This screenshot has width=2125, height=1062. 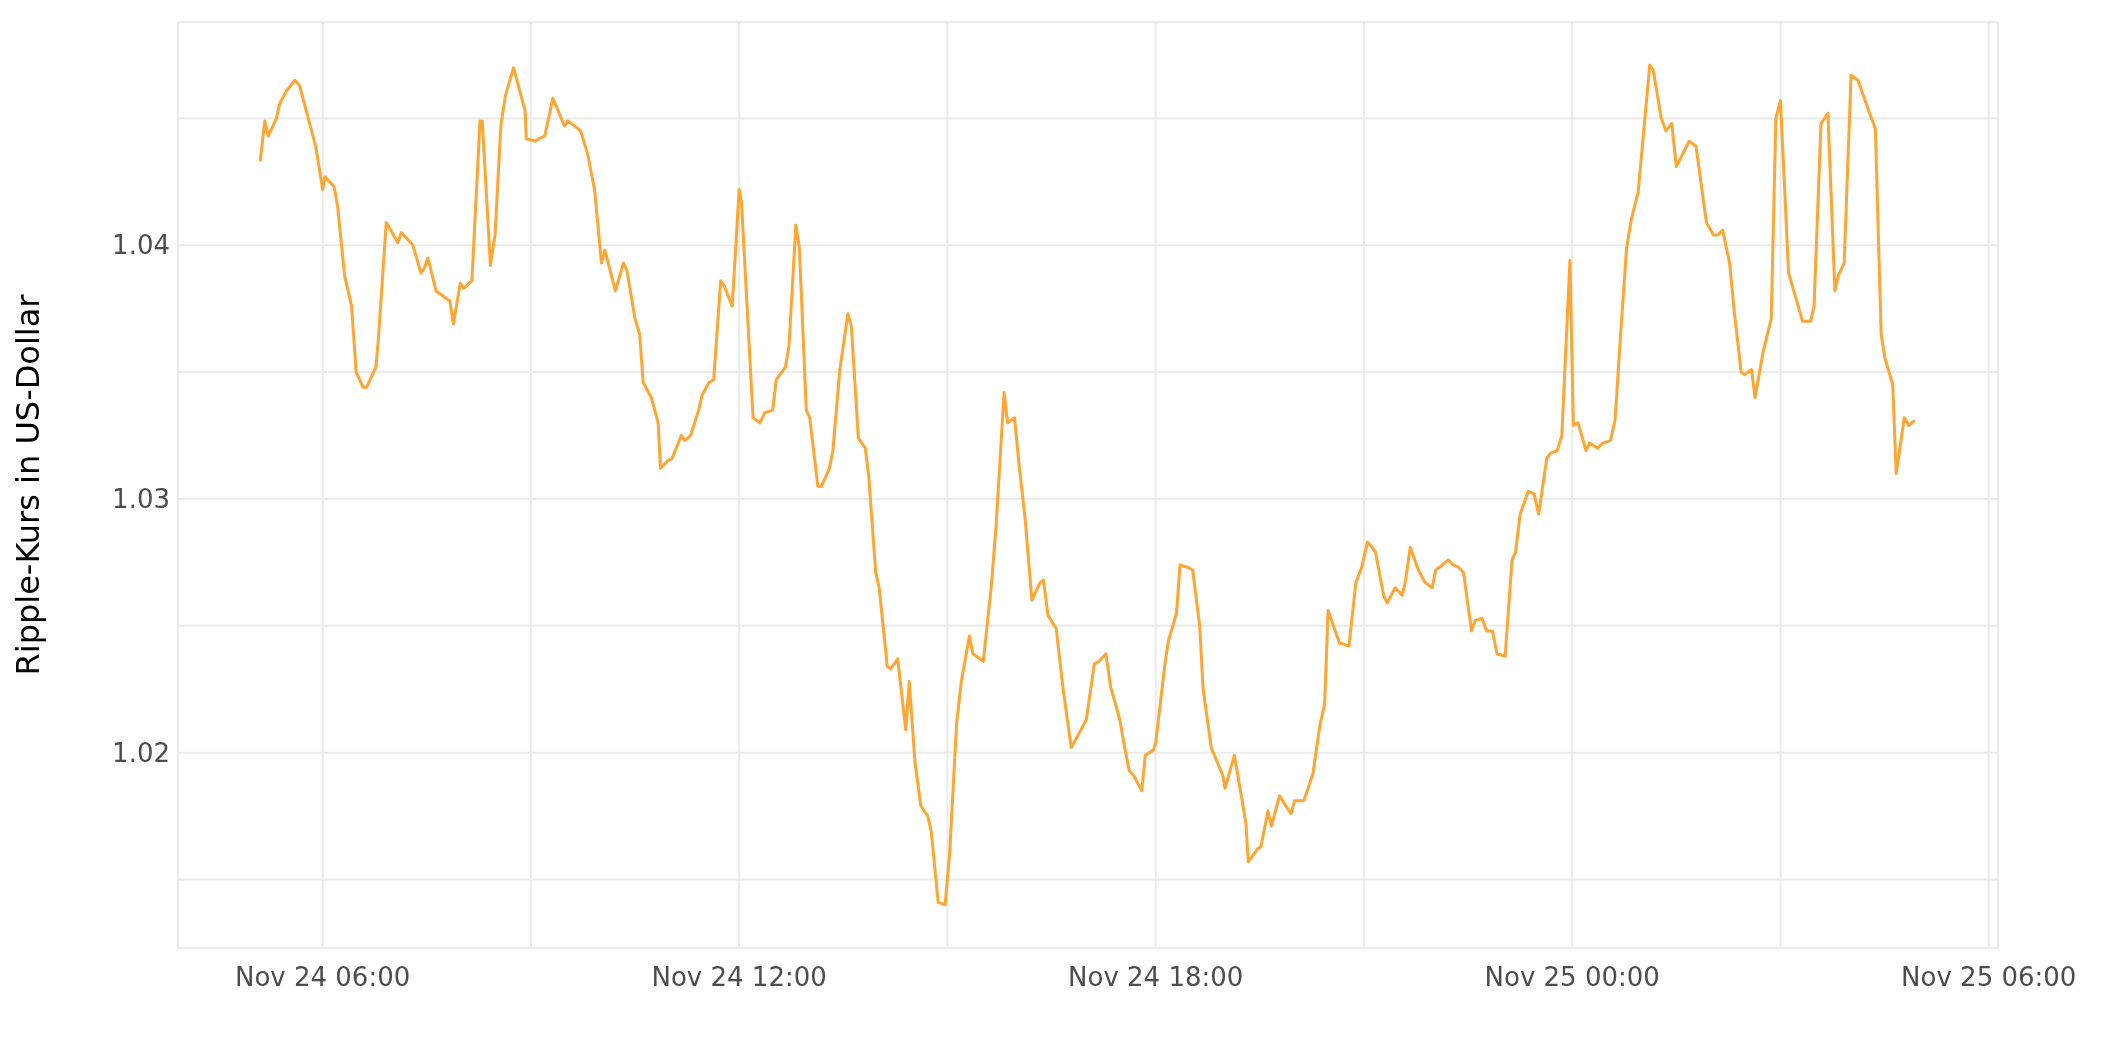 What do you see at coordinates (1989, 977) in the screenshot?
I see `x-tick-label: Nov 25 06:00` at bounding box center [1989, 977].